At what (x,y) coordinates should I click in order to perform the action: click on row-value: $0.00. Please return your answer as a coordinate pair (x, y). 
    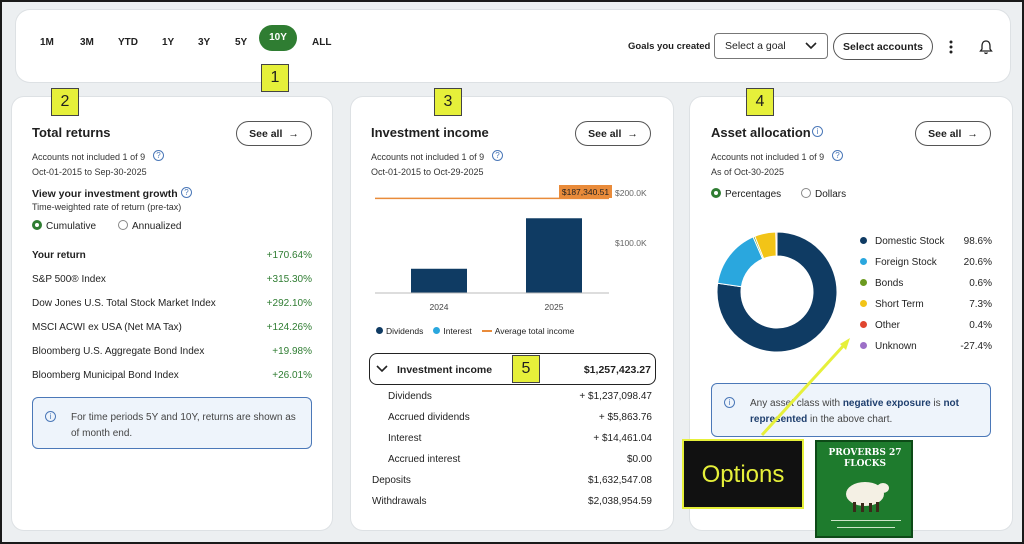
    Looking at the image, I should click on (639, 459).